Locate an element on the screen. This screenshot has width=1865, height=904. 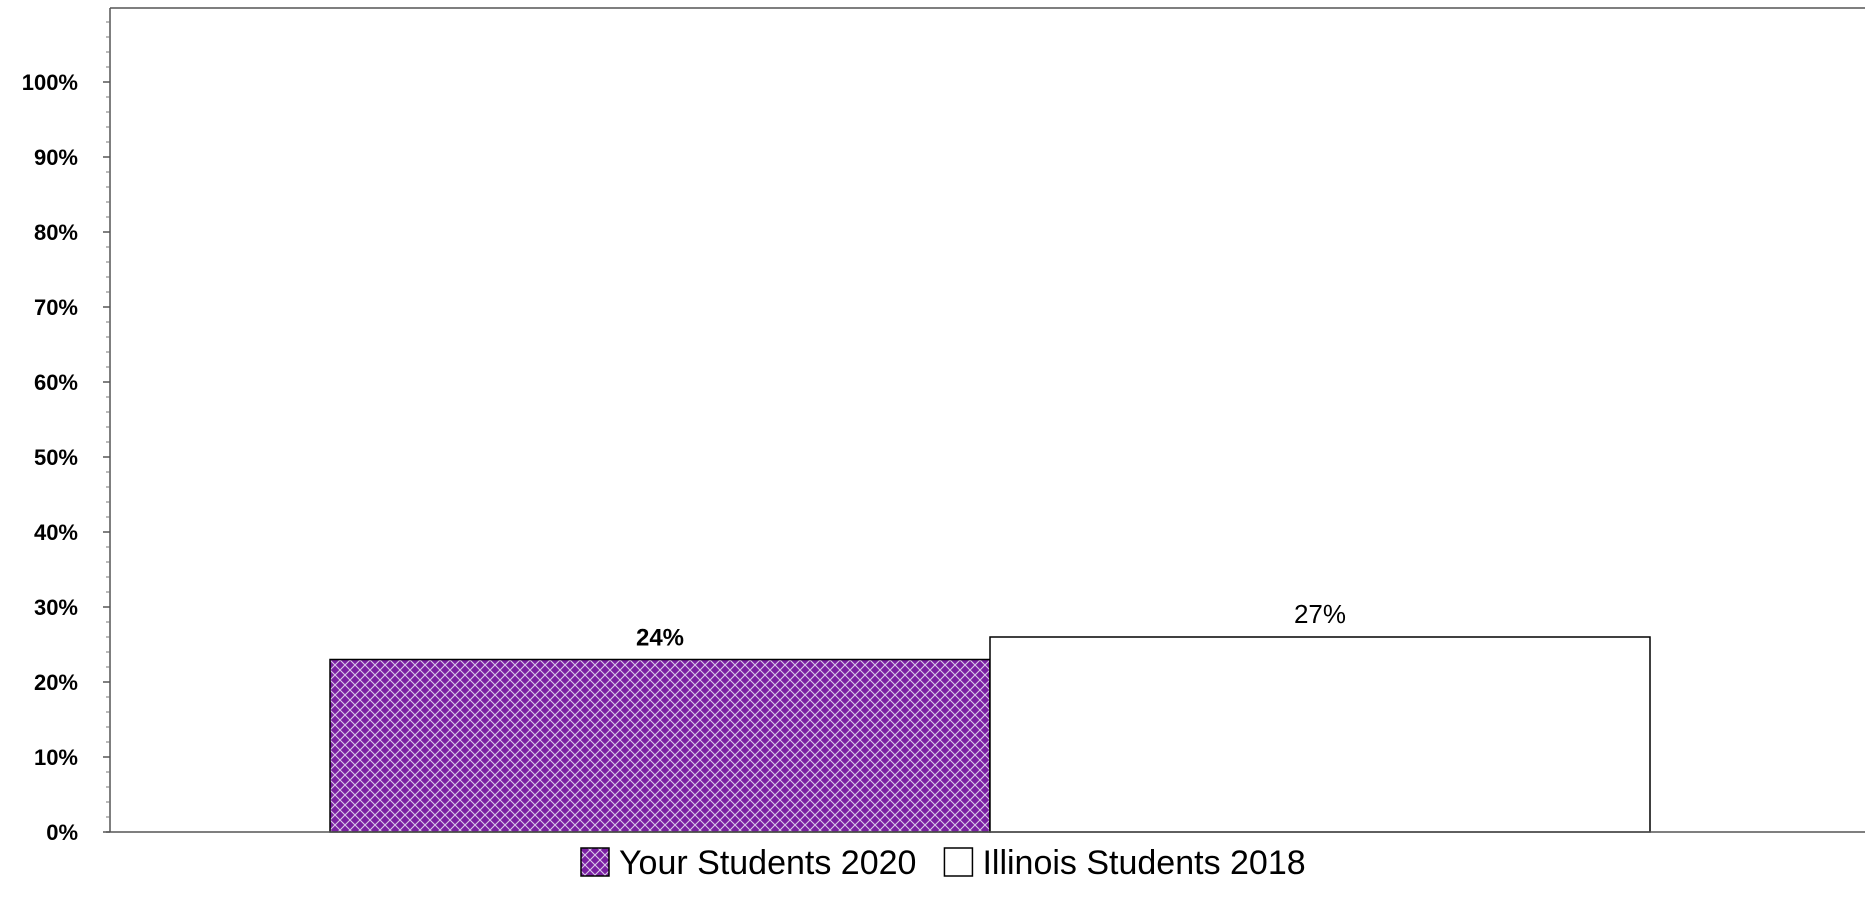
bar-value-label: 27% is located at coordinates (1320, 614).